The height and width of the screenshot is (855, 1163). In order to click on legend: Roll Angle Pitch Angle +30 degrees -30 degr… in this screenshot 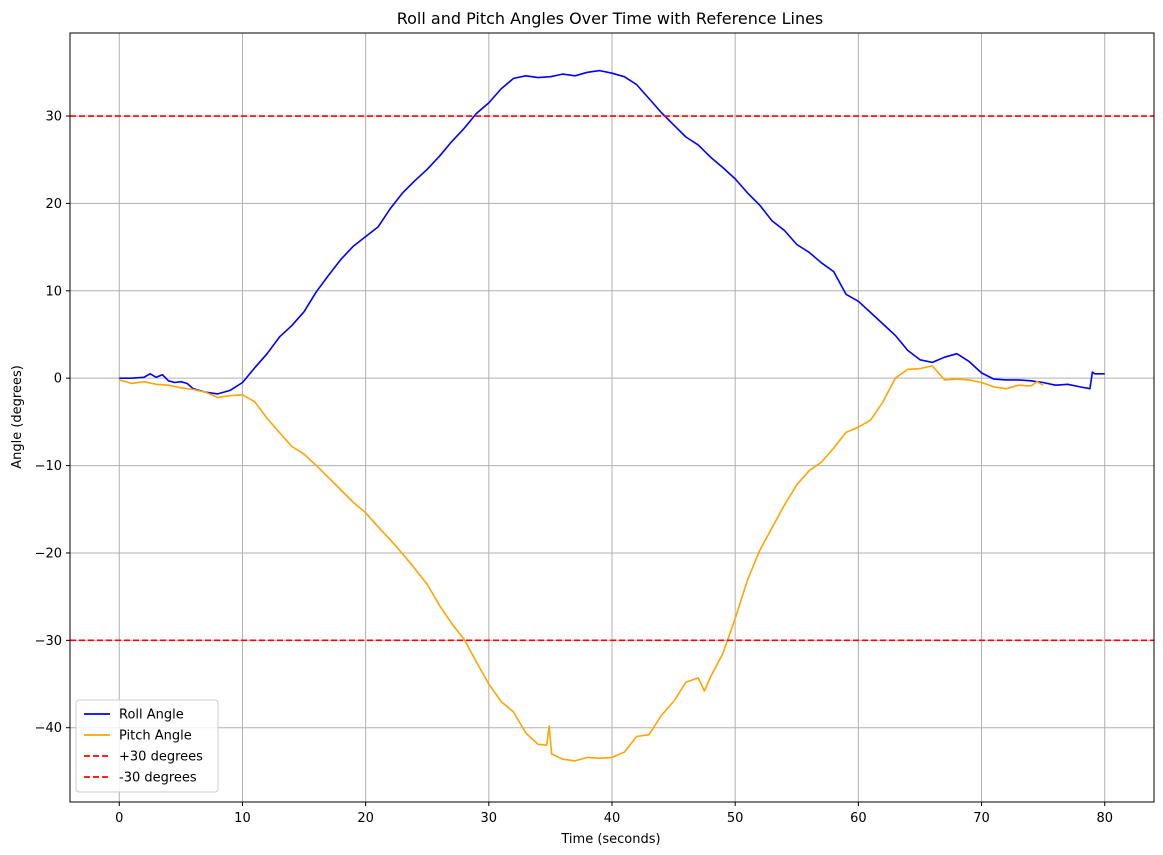, I will do `click(147, 746)`.